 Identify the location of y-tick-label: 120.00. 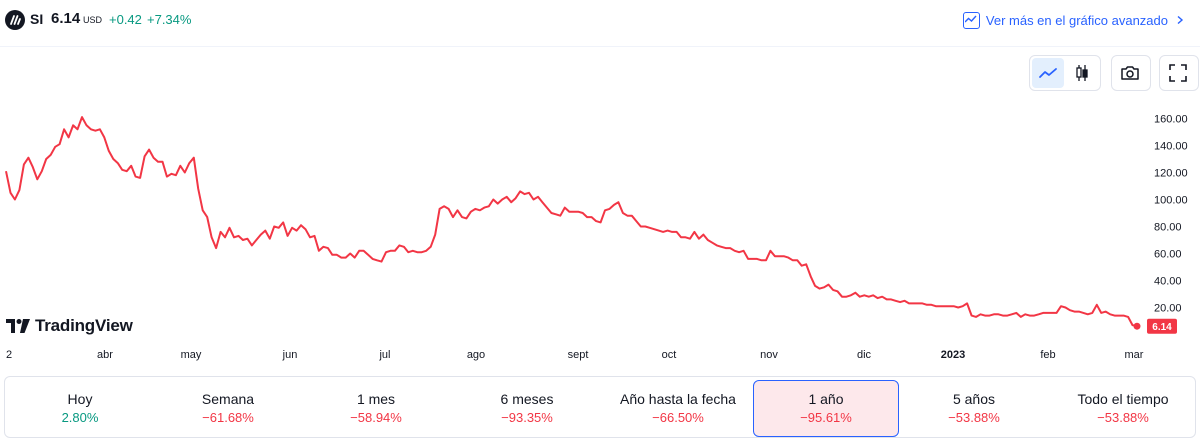
(1171, 174).